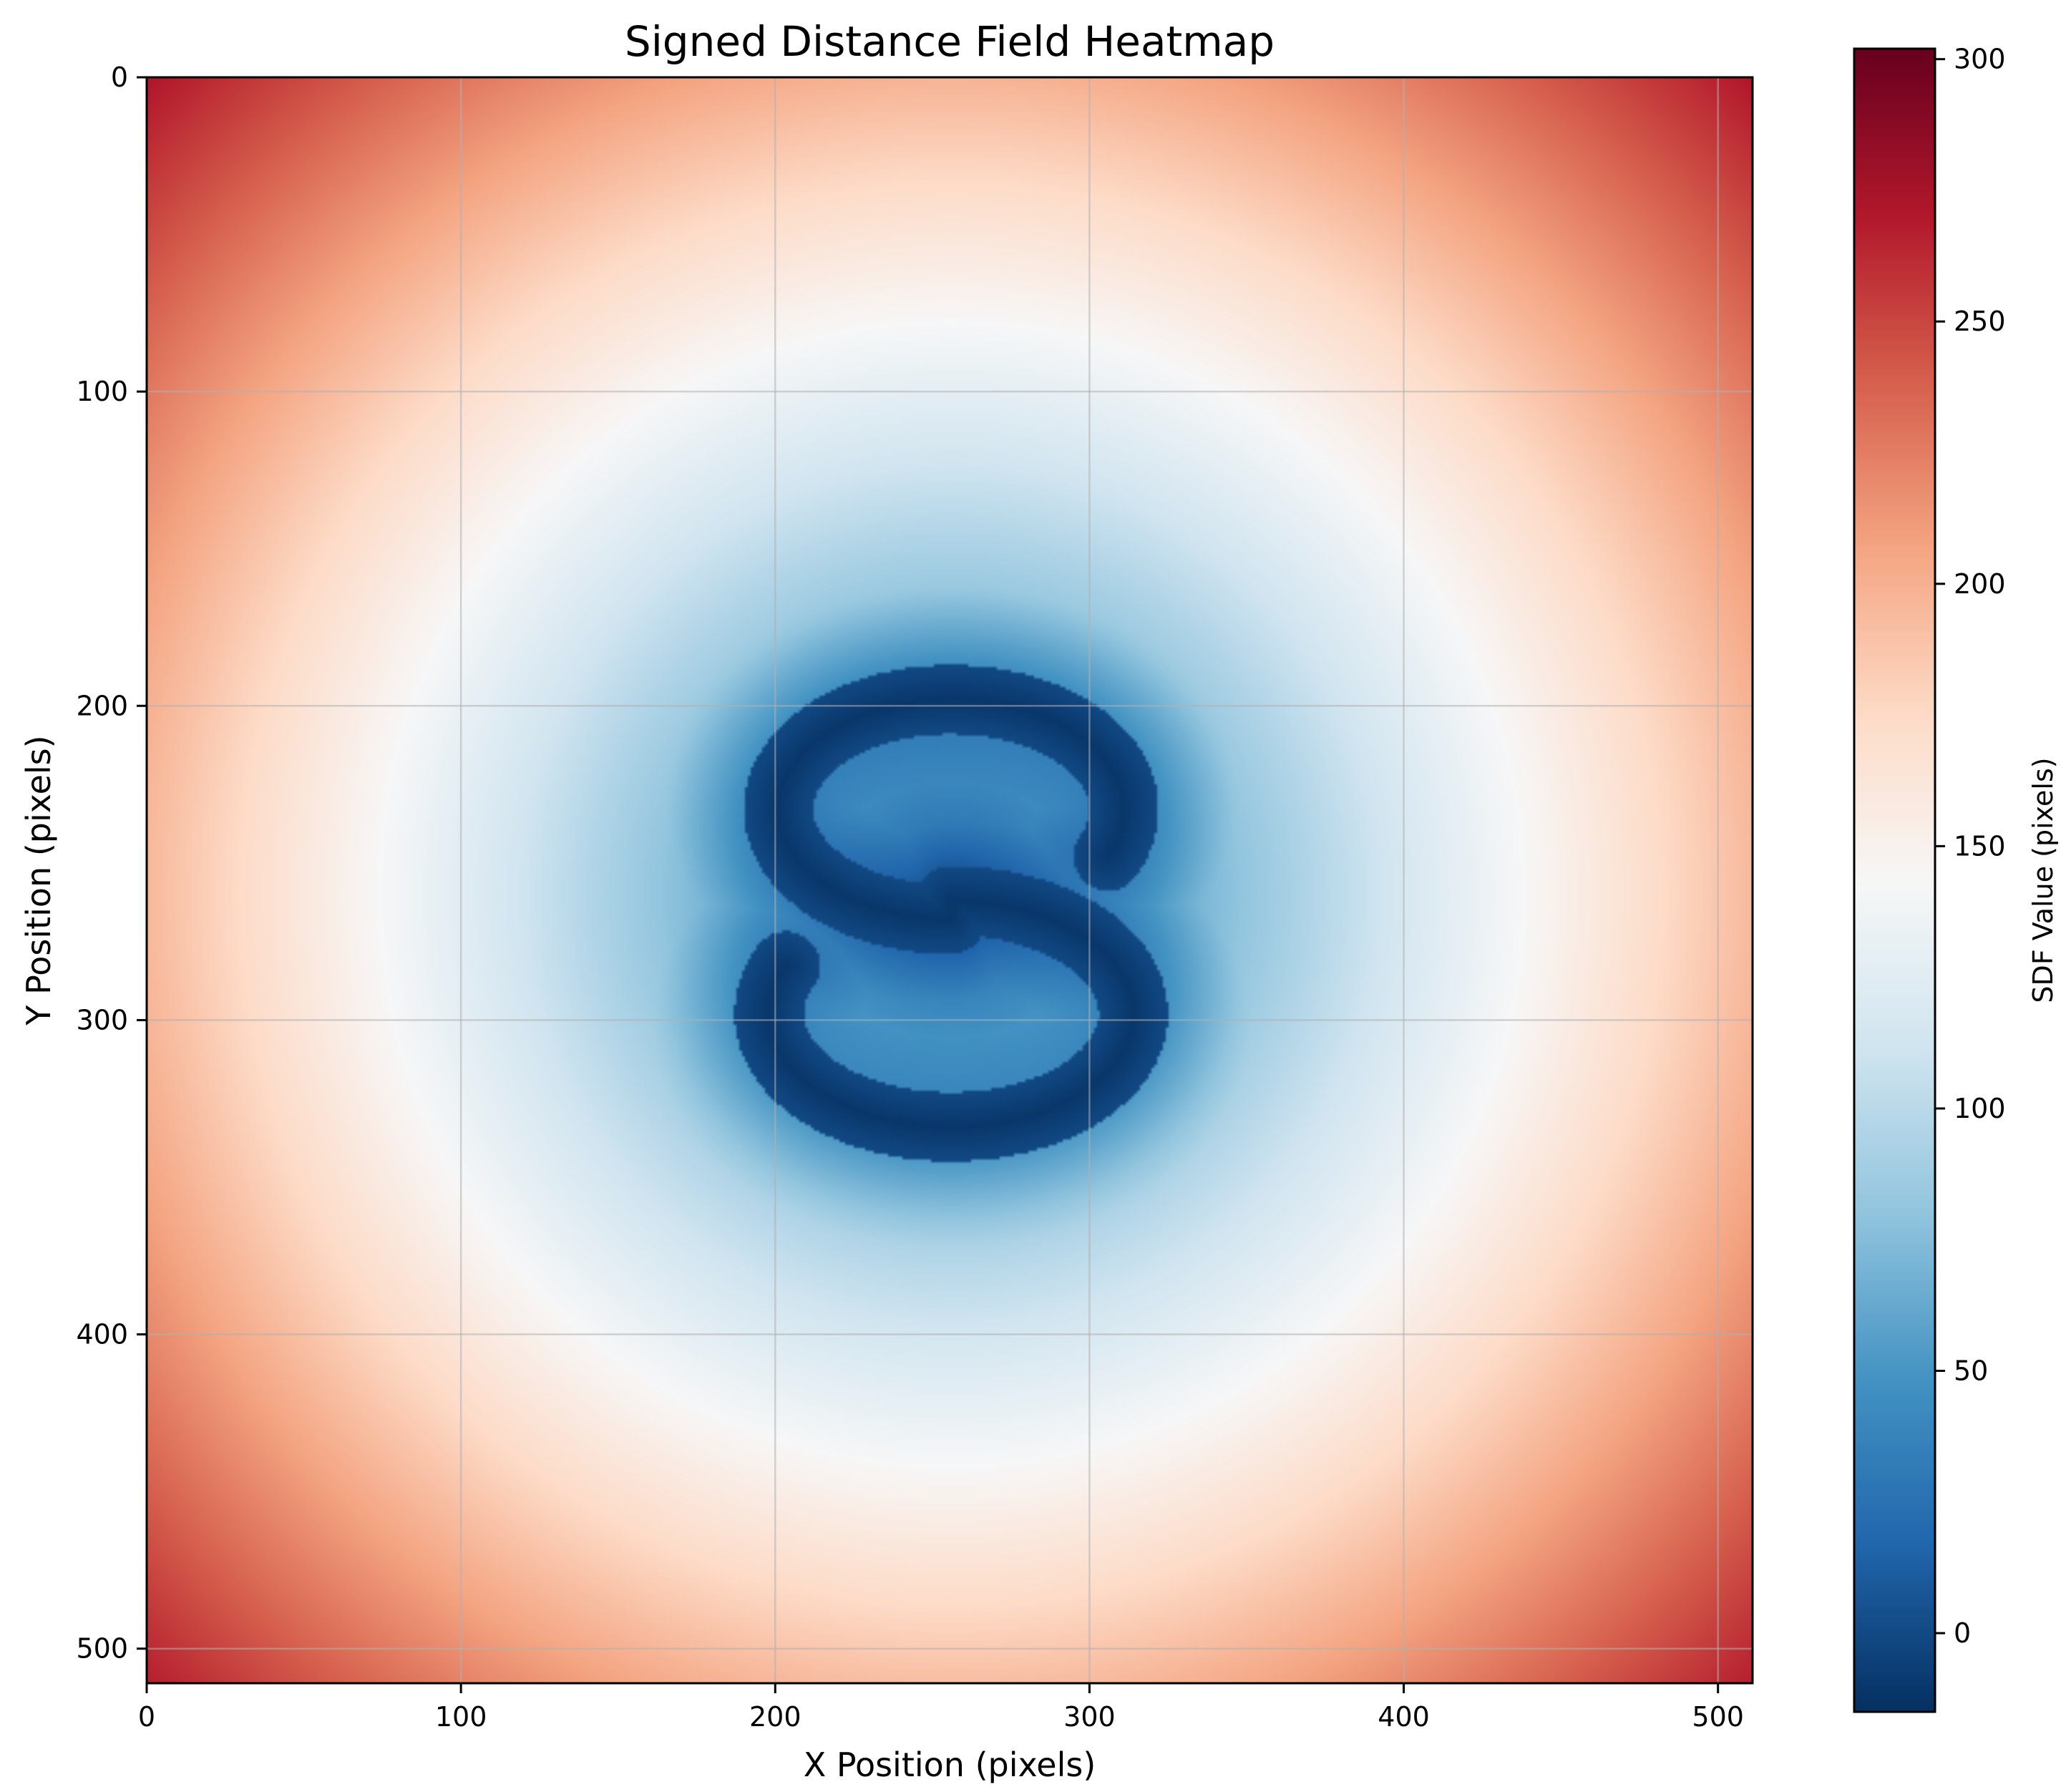 This screenshot has height=1792, width=2066. I want to click on colorbar-tick-label: 50, so click(1971, 1370).